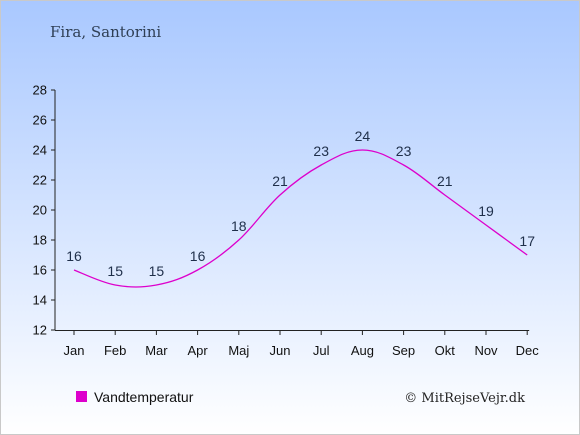 The image size is (580, 435). I want to click on x-tick-label: Feb, so click(115, 350).